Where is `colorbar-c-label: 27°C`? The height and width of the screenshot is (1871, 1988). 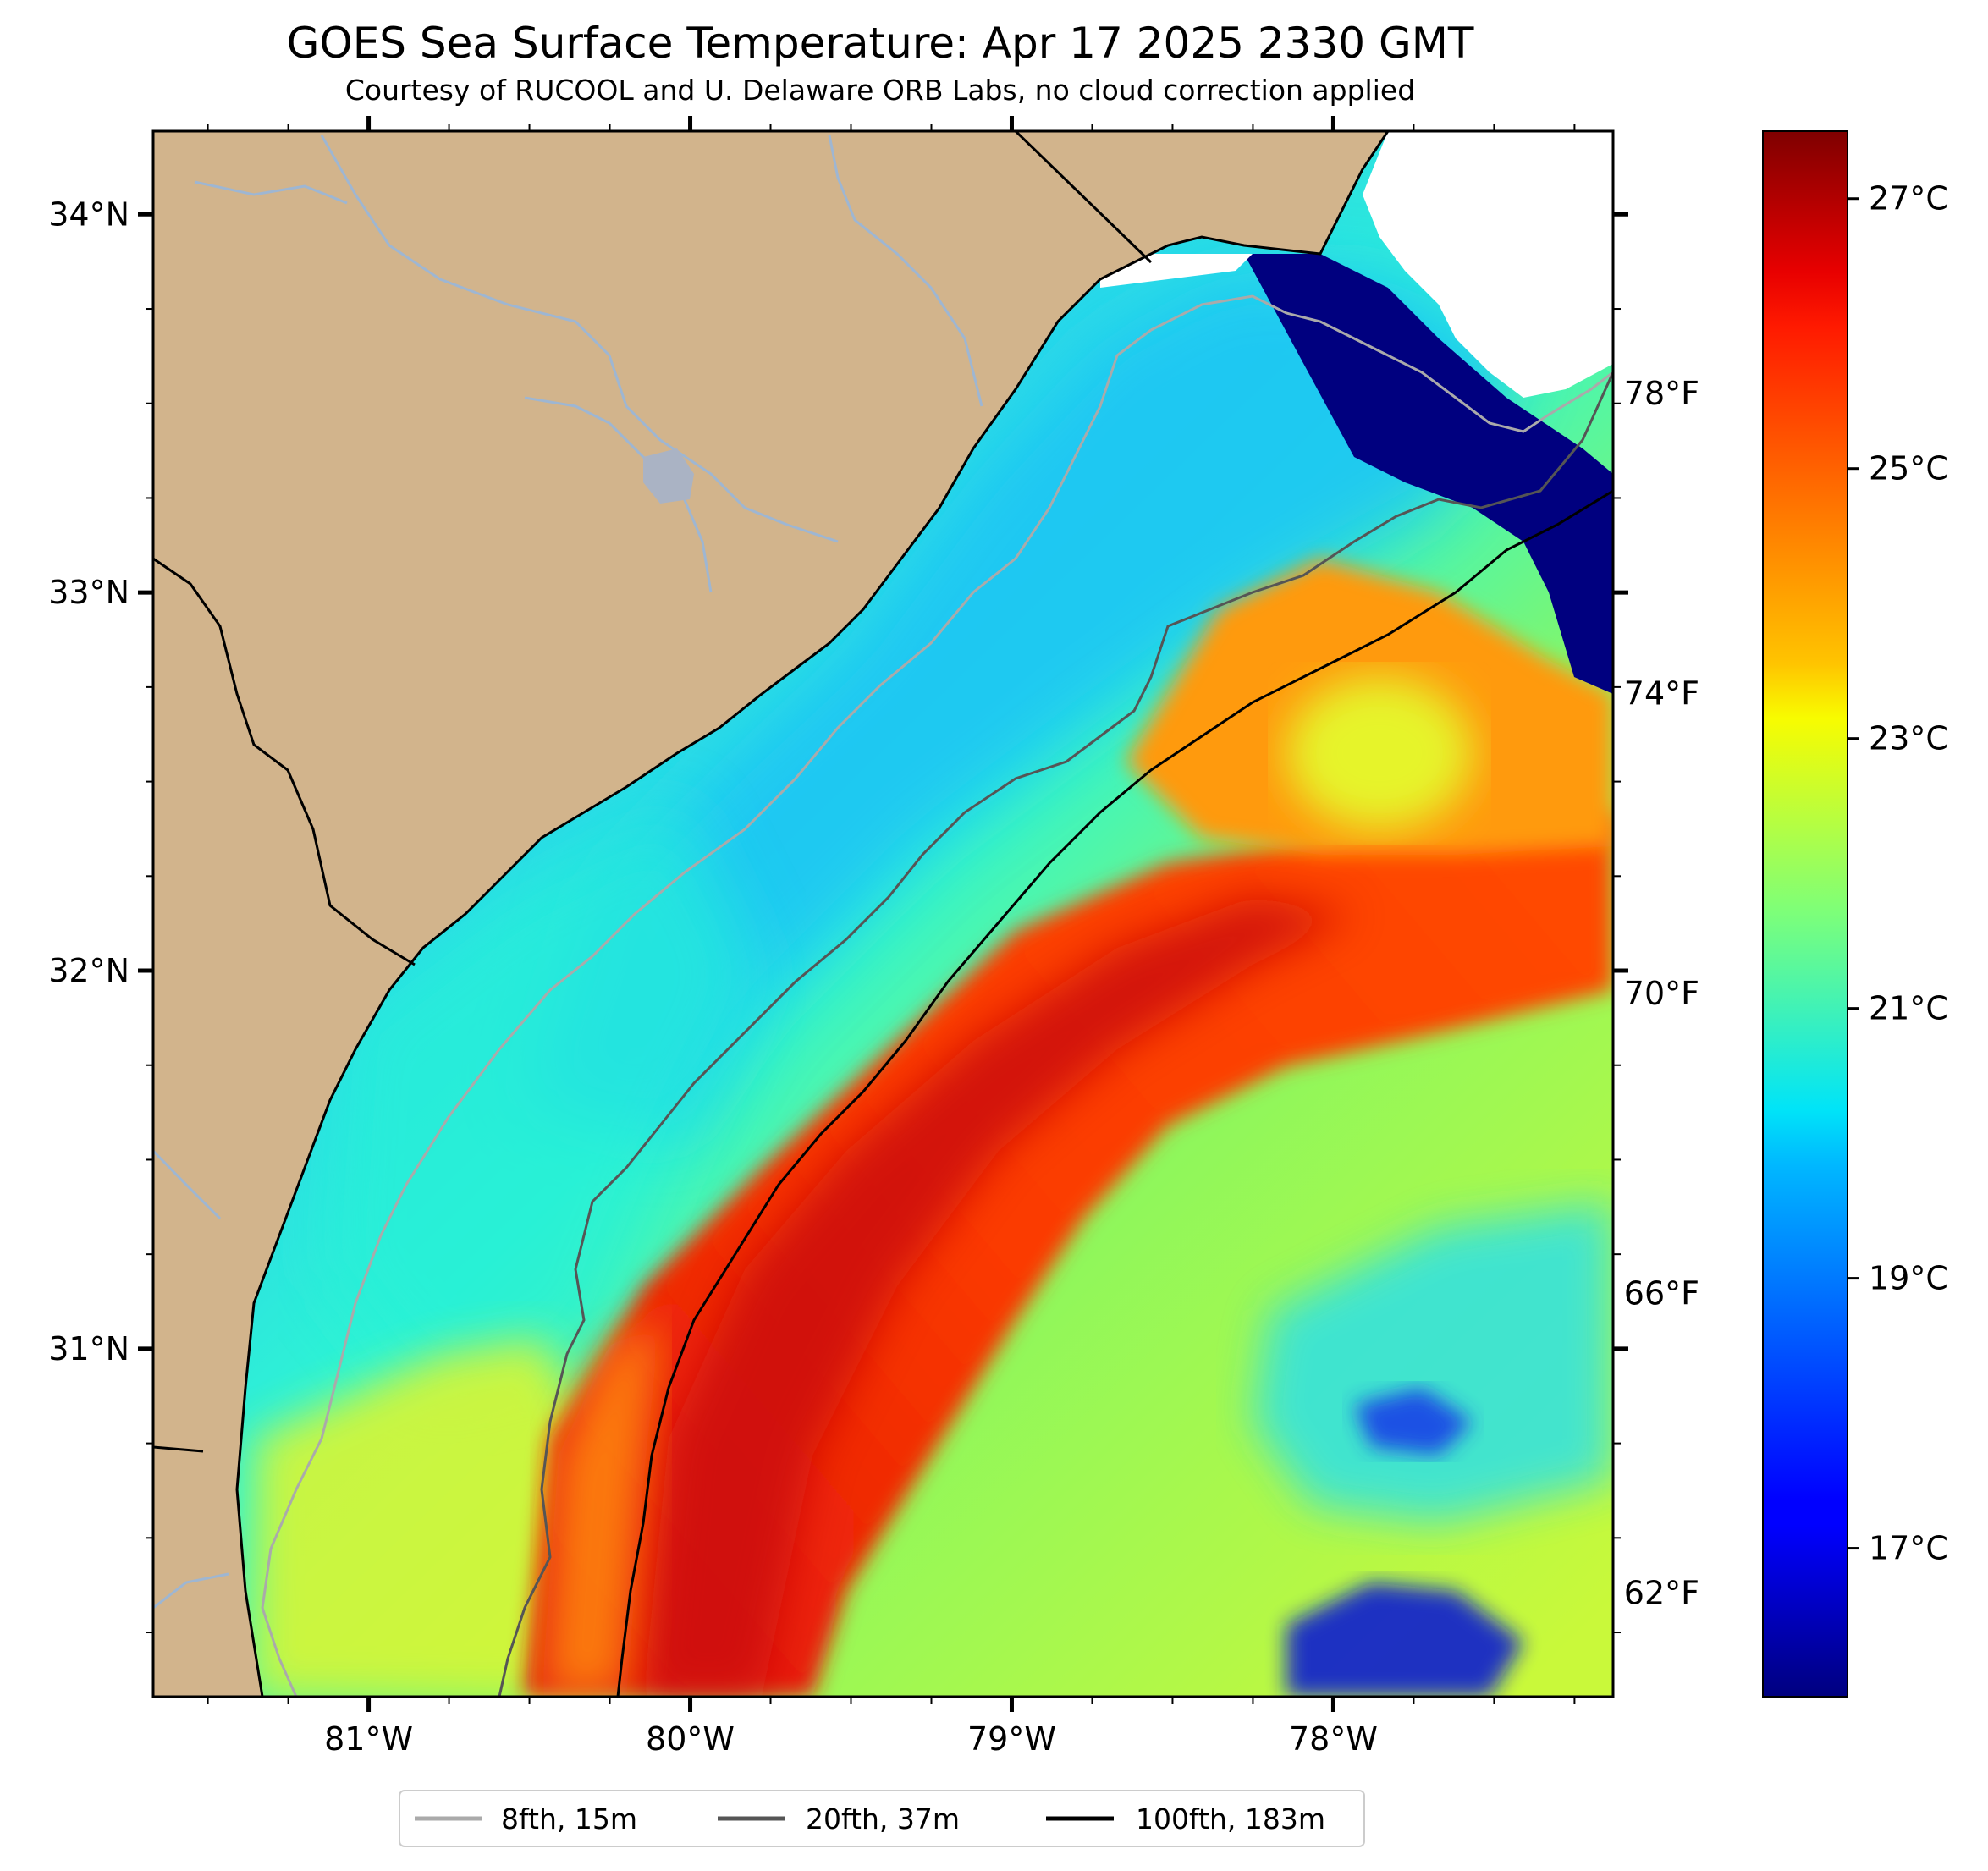
colorbar-c-label: 27°C is located at coordinates (1908, 198).